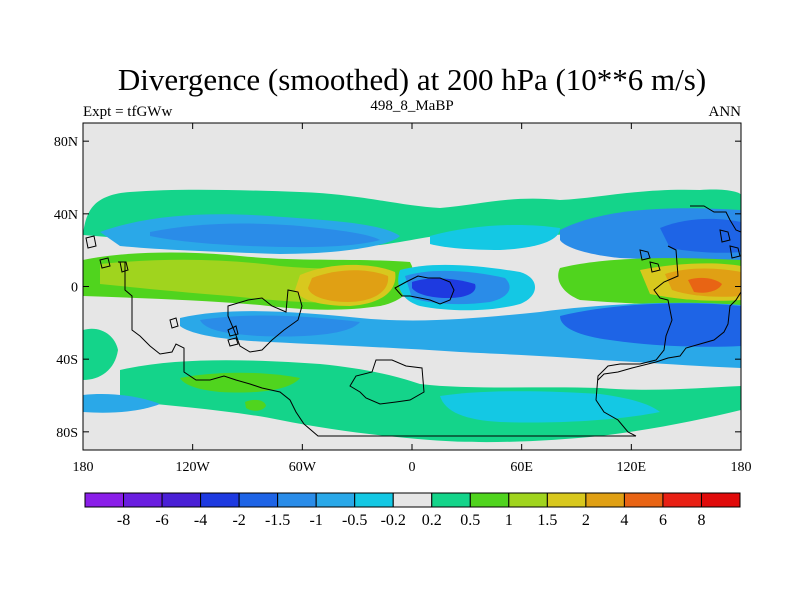 This screenshot has width=800, height=600. I want to click on field-africa-core, so click(444, 288).